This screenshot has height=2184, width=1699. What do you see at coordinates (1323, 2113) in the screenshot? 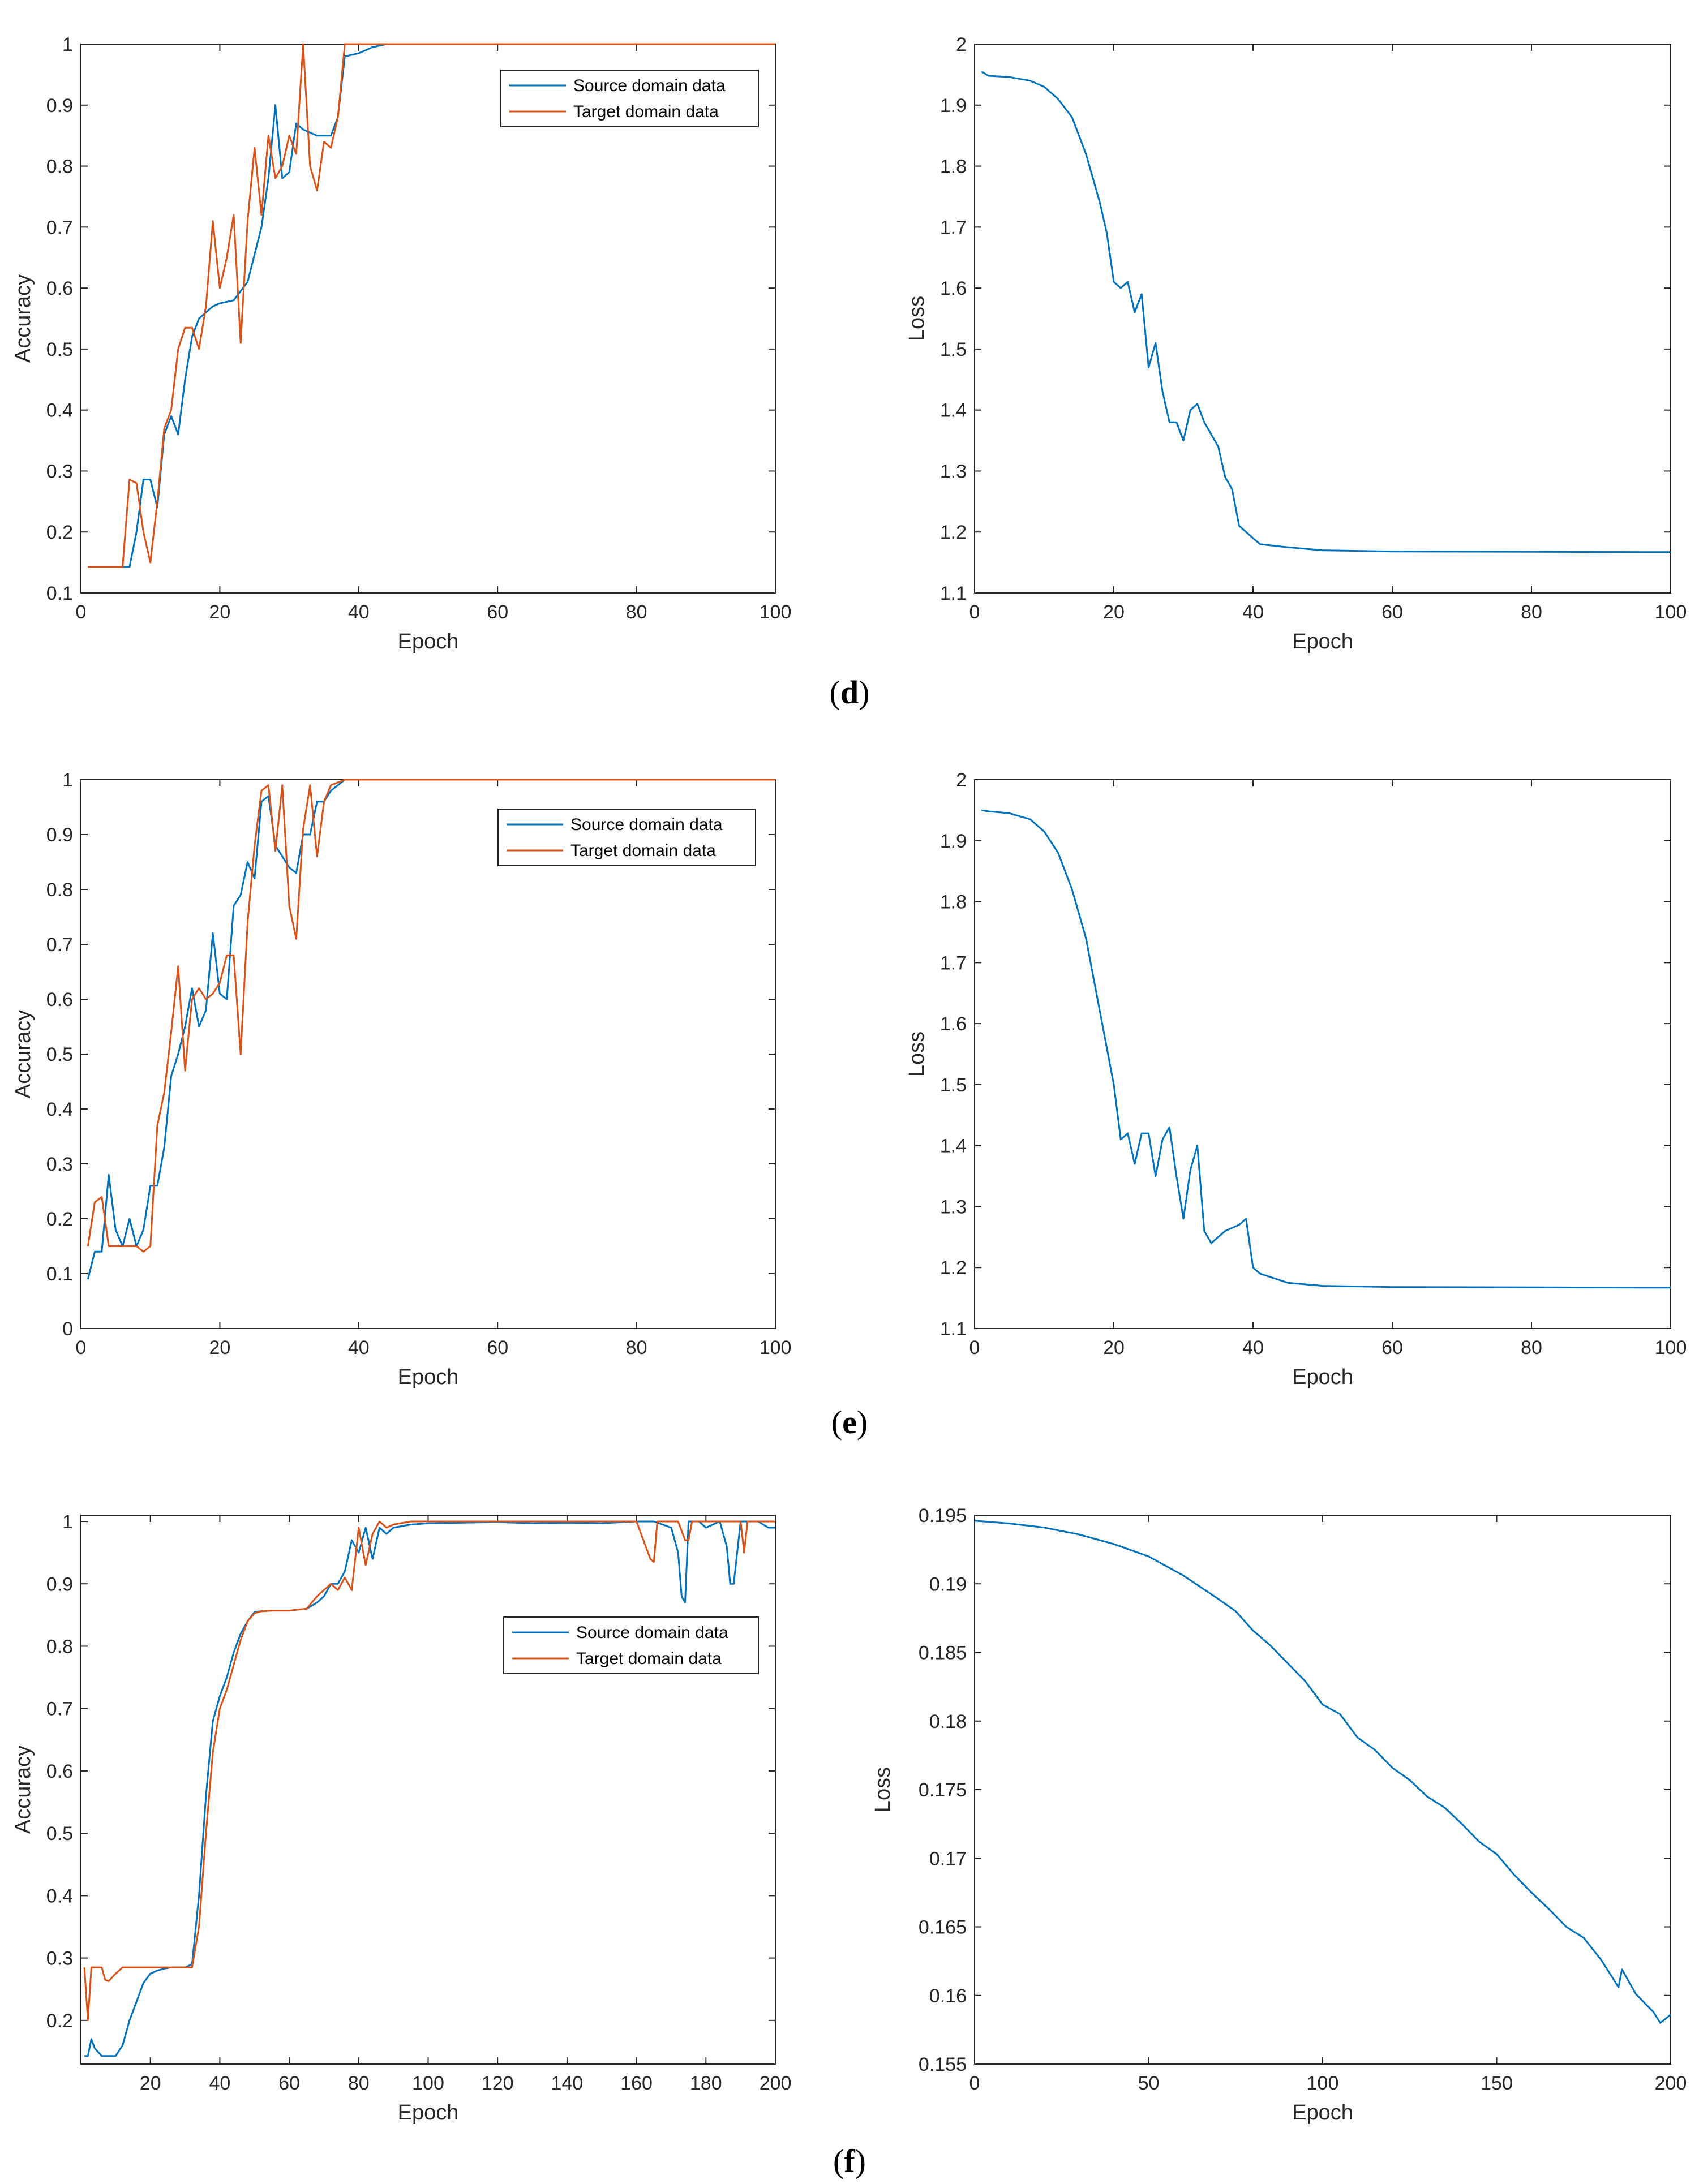
I see `f-loss-xlabel: Epoch` at bounding box center [1323, 2113].